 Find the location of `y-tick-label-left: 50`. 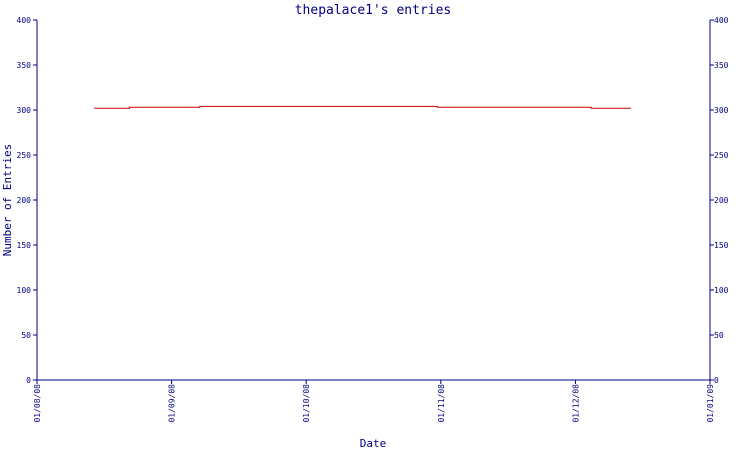

y-tick-label-left: 50 is located at coordinates (26, 335).